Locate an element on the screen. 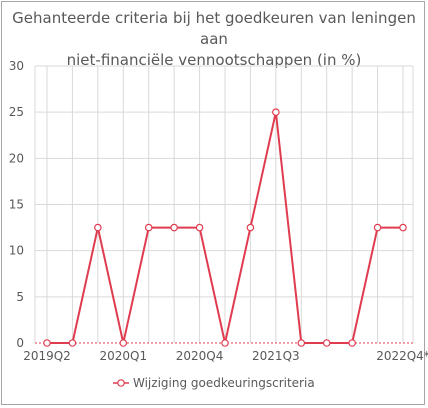 This screenshot has width=428, height=408. y-axis-tick-labels: 0 5 10 15 20 25 30 is located at coordinates (16, 204).